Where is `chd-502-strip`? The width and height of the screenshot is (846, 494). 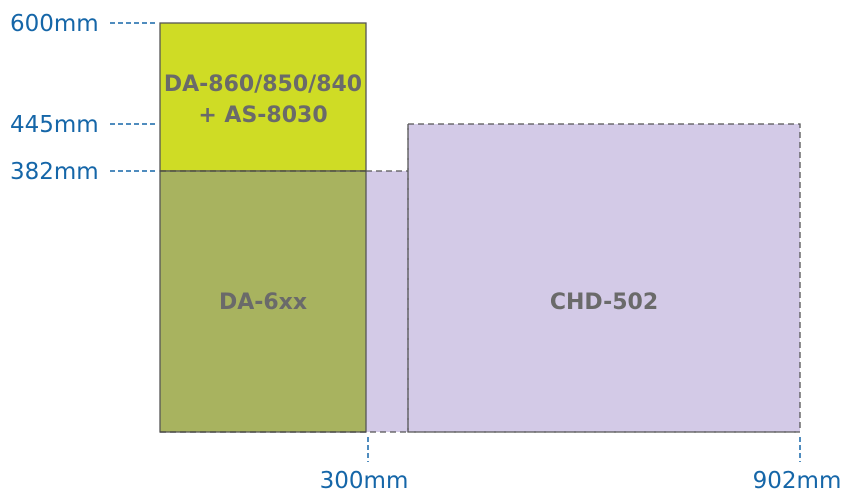 chd-502-strip is located at coordinates (387, 301).